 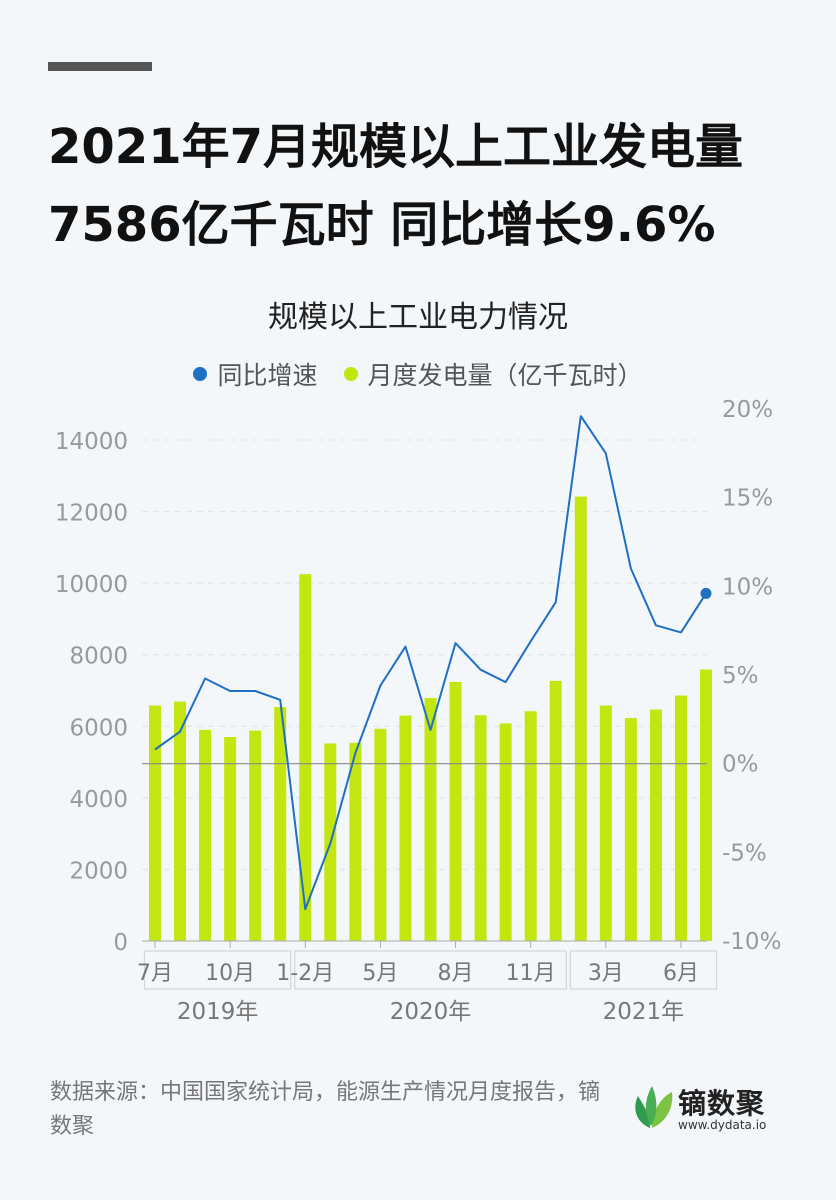 What do you see at coordinates (120, 943) in the screenshot?
I see `left-tick-label: 0` at bounding box center [120, 943].